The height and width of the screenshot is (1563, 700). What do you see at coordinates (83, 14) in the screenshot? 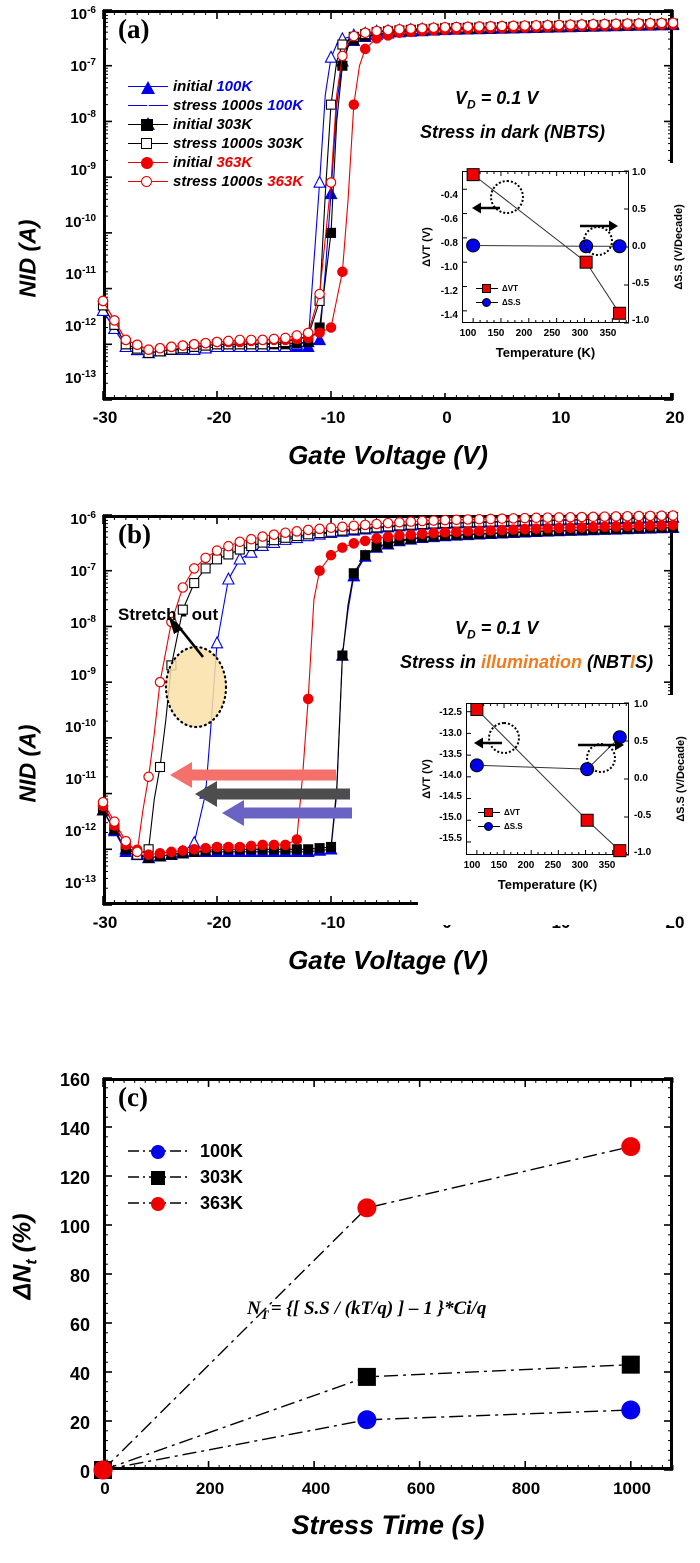
I see `panel-a-ytick: 10⁻⁶` at bounding box center [83, 14].